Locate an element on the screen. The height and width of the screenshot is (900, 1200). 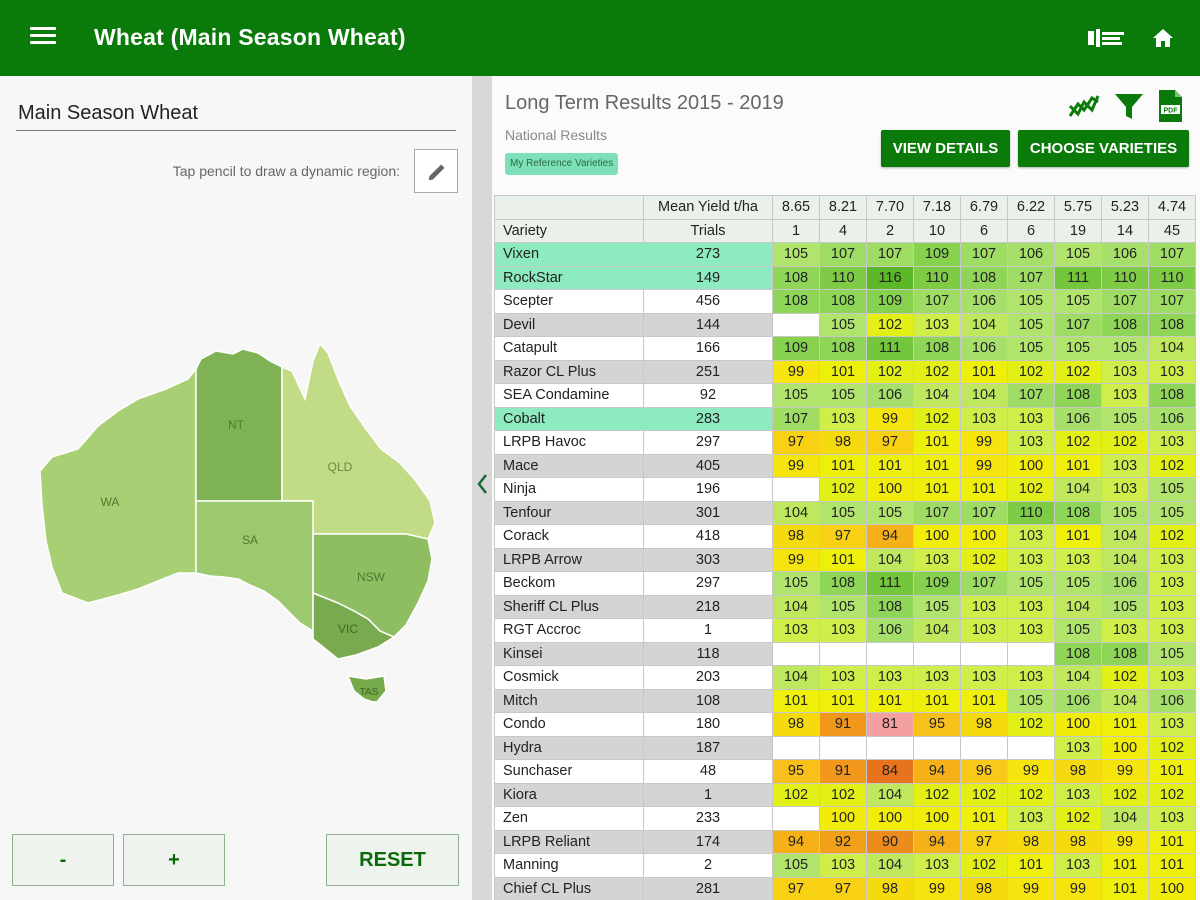
site-mean-yield: 8.21 is located at coordinates (843, 207).